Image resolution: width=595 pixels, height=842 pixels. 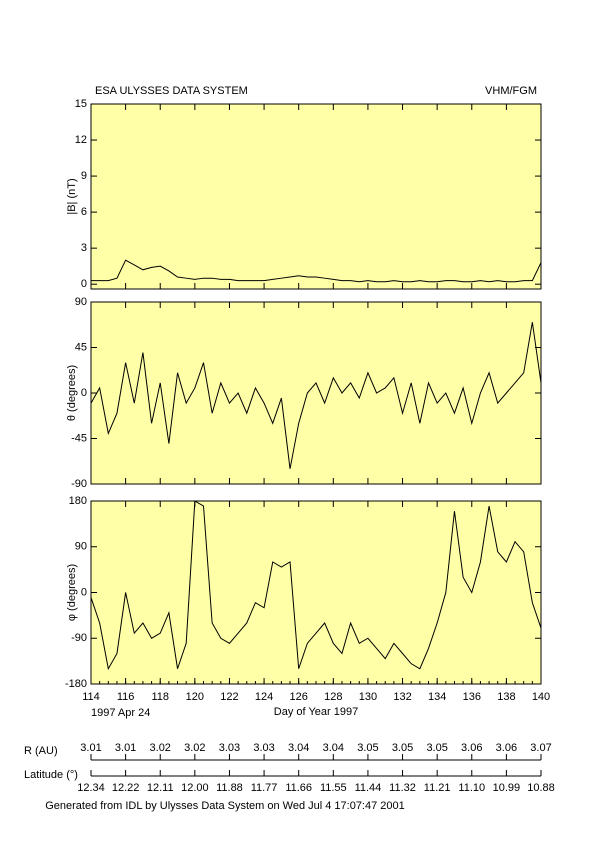 I want to click on lat-value: 12.00, so click(x=195, y=788).